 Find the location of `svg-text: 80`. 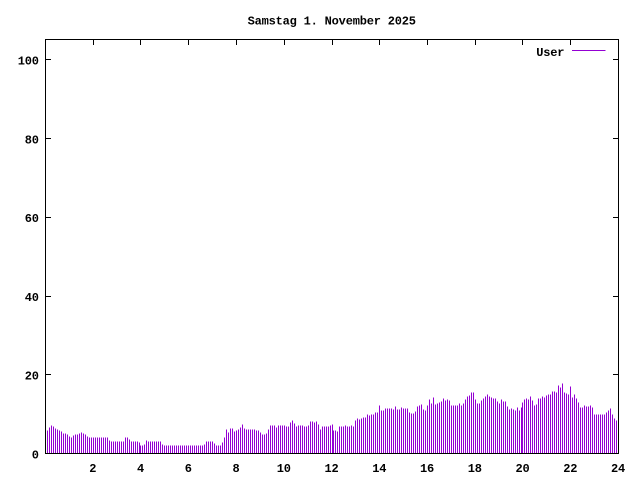

svg-text: 80 is located at coordinates (32, 140).